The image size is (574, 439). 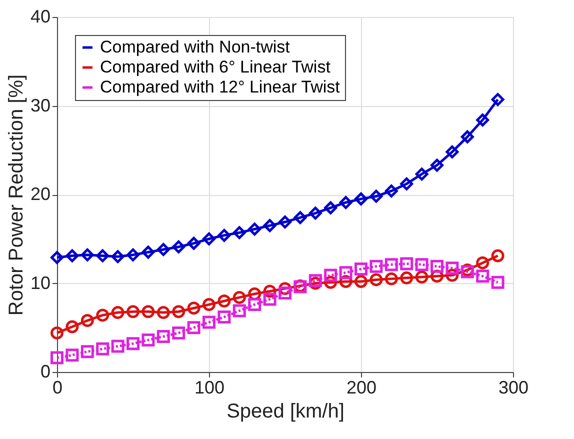 I want to click on legend-label: Compared with 6° Linear Twist, so click(x=215, y=67).